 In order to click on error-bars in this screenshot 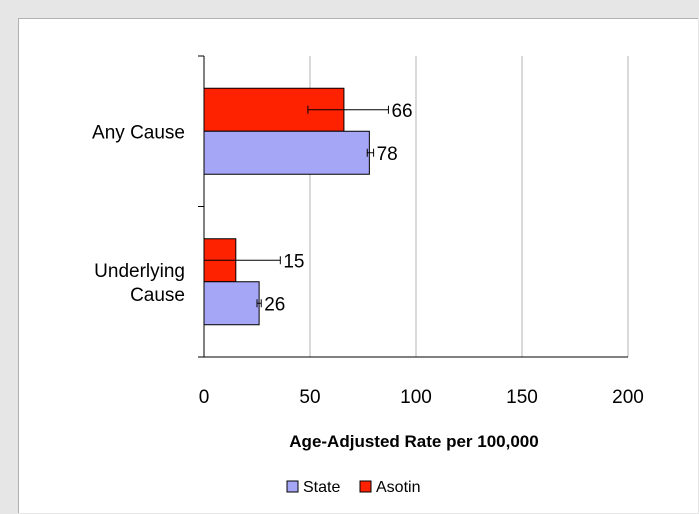, I will do `click(296, 206)`.